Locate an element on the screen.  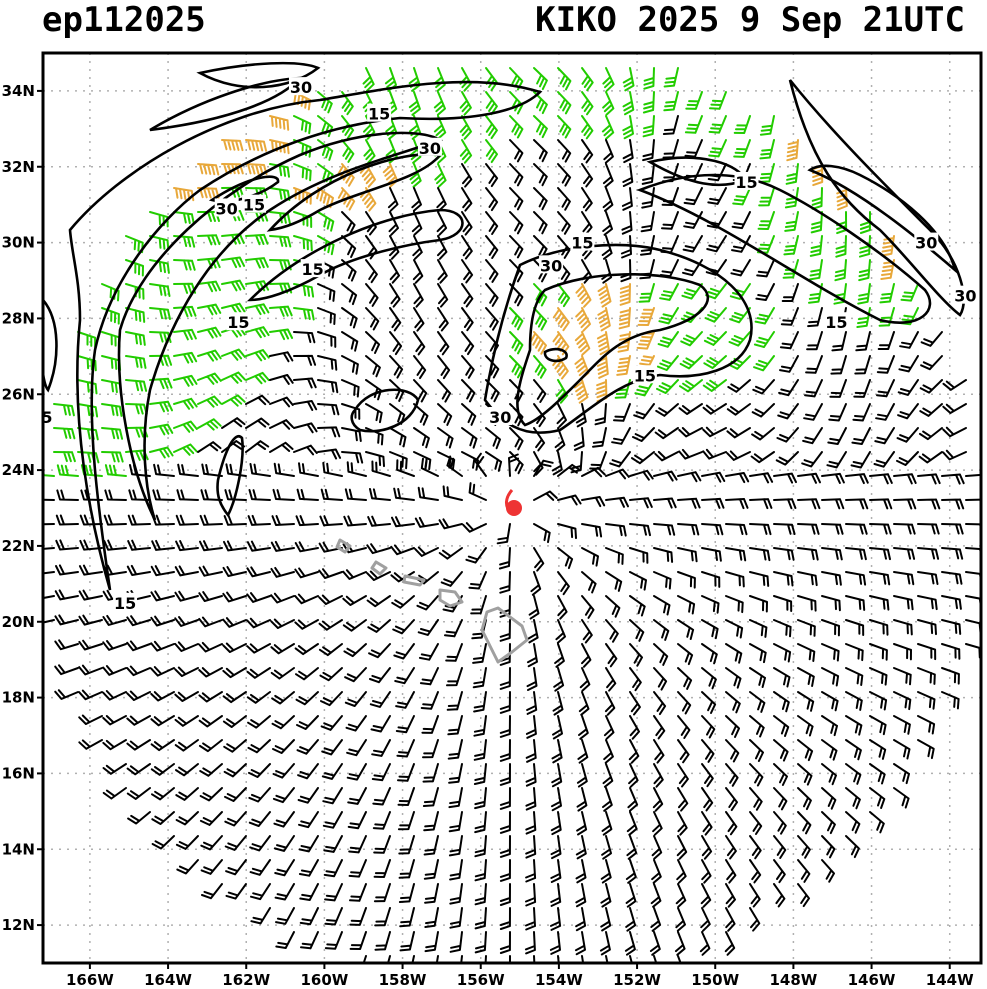
contour-label: 15 is located at coordinates (125, 603).